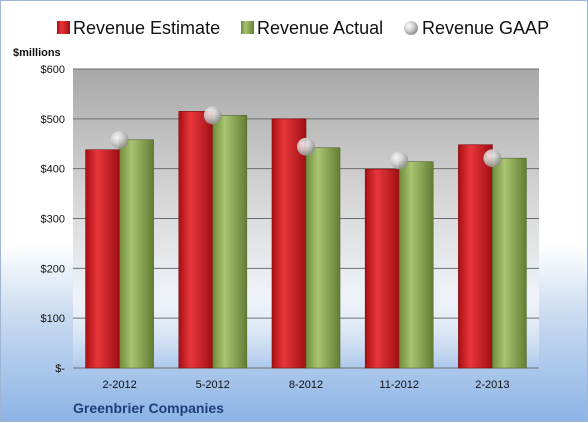 The image size is (588, 423). I want to click on y-tick-labels: $- $100 $200 $300 $400 $500 $600, so click(53, 219).